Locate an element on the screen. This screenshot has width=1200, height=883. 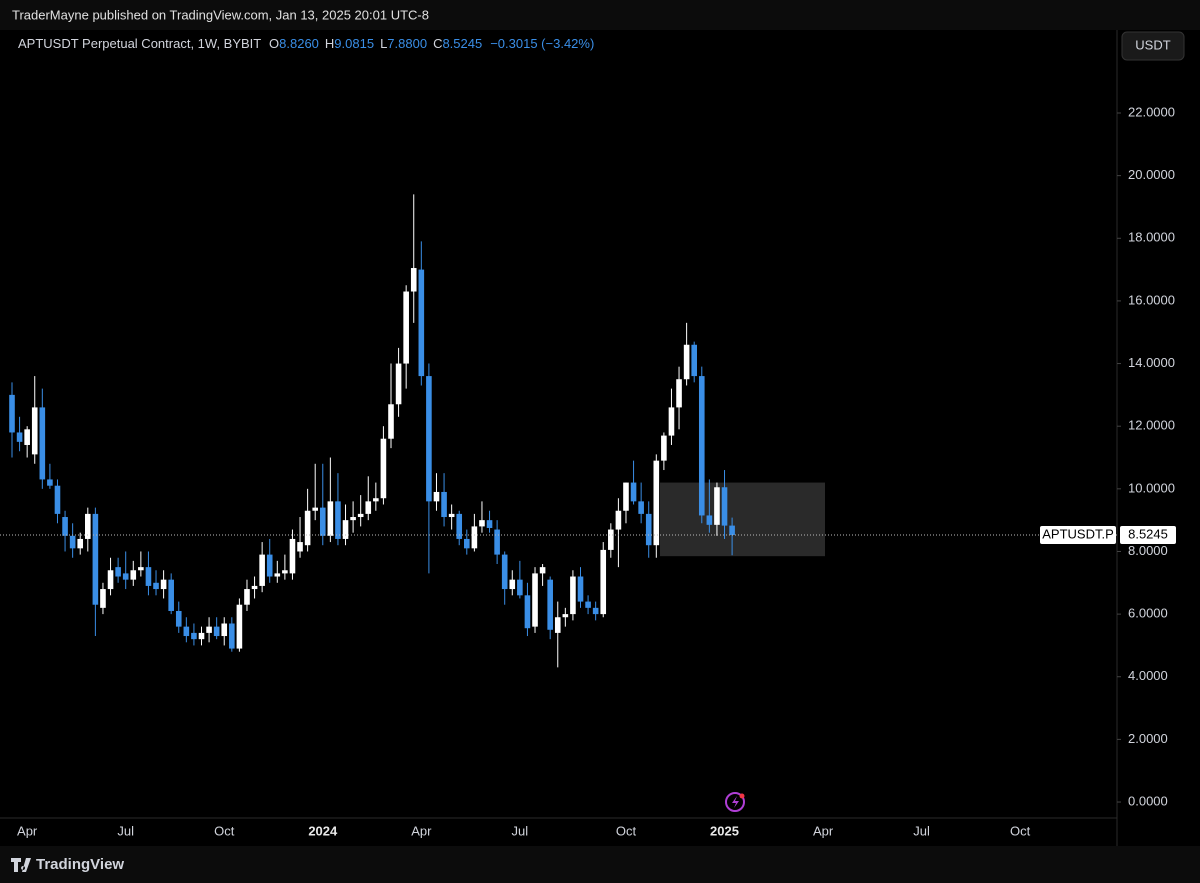
price-name-box is located at coordinates (1078, 535).